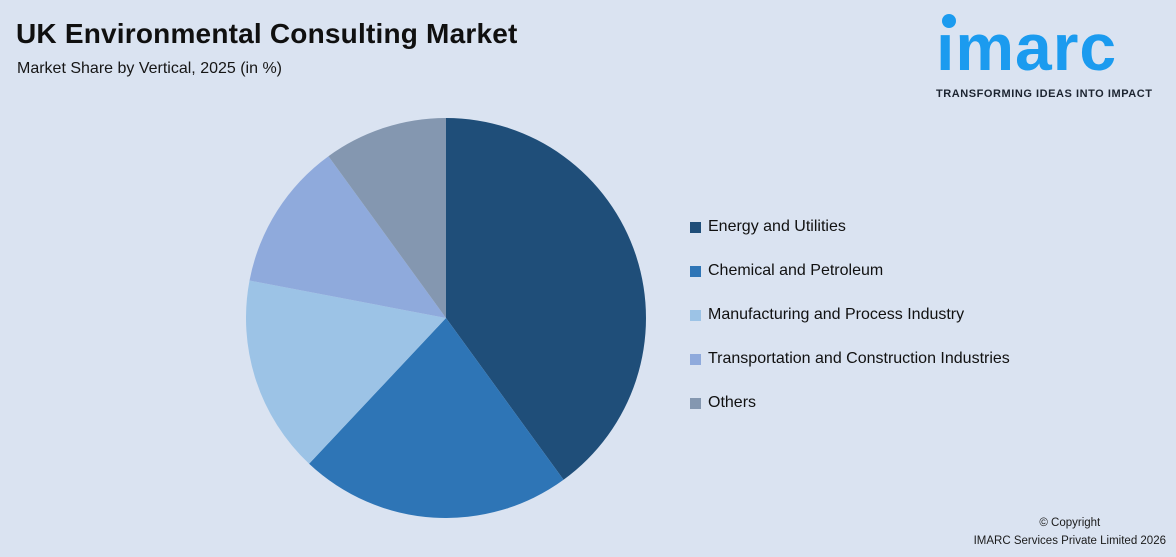  I want to click on legend-item-manufacturing-and-process-industry: Manufacturing and Process Industry, so click(850, 315).